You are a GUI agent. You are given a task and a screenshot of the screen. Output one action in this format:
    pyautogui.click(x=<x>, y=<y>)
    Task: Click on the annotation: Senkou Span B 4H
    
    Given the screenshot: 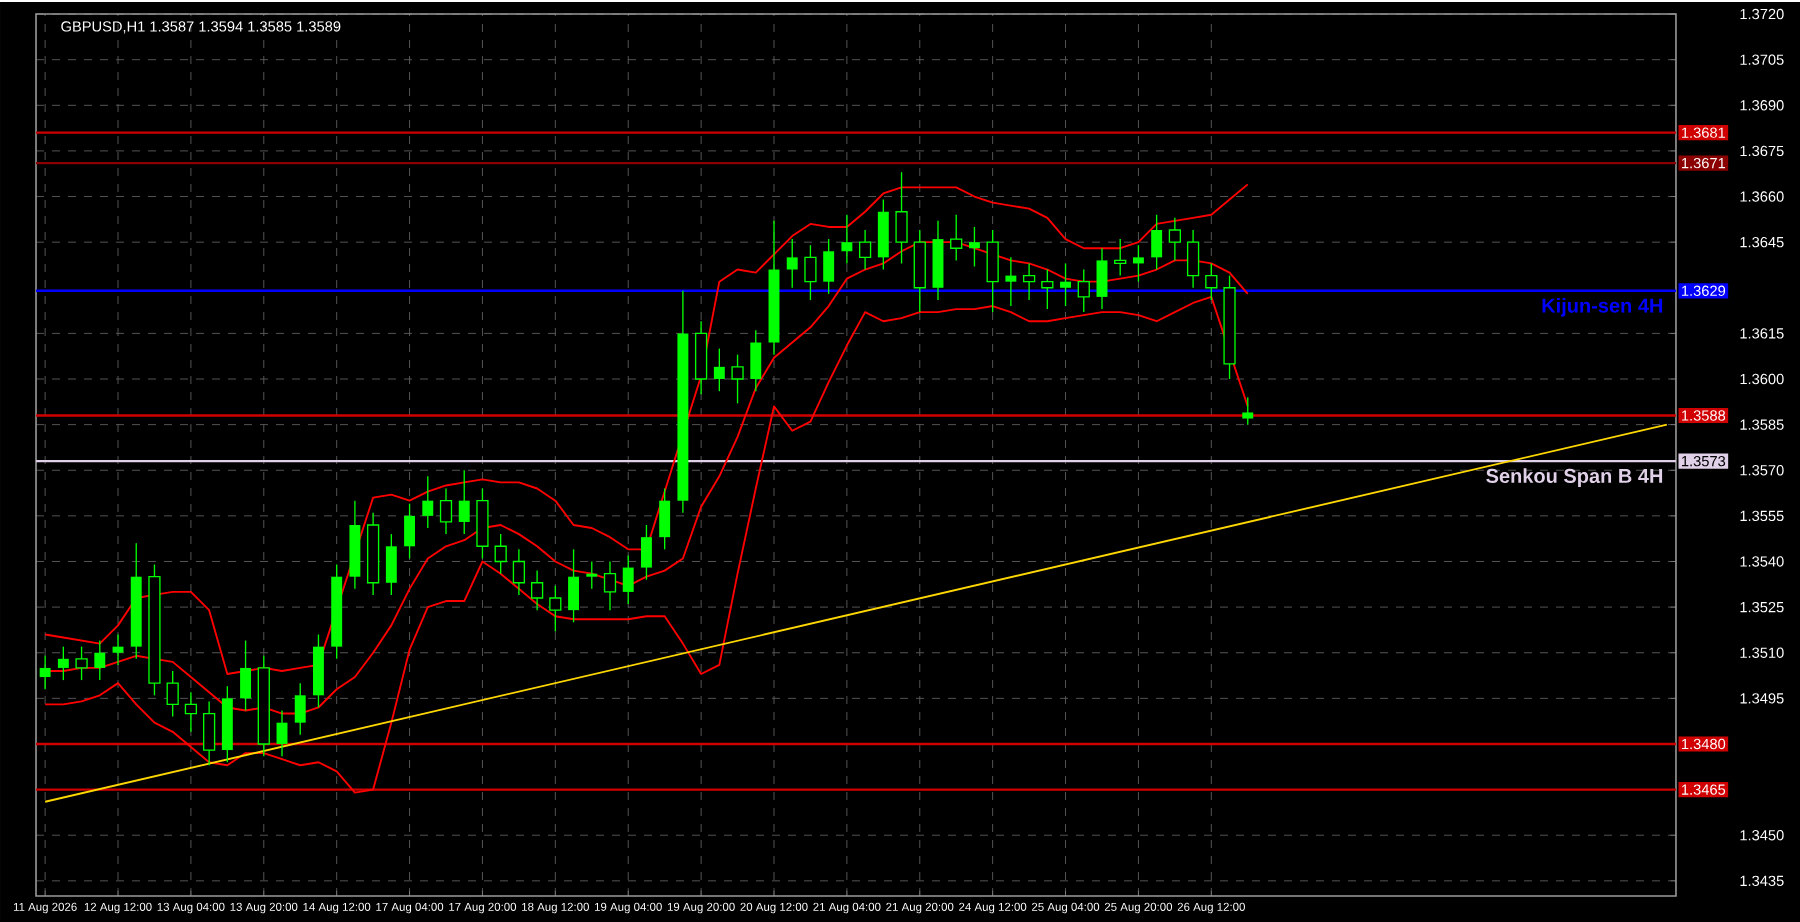 What is the action you would take?
    pyautogui.click(x=1574, y=477)
    